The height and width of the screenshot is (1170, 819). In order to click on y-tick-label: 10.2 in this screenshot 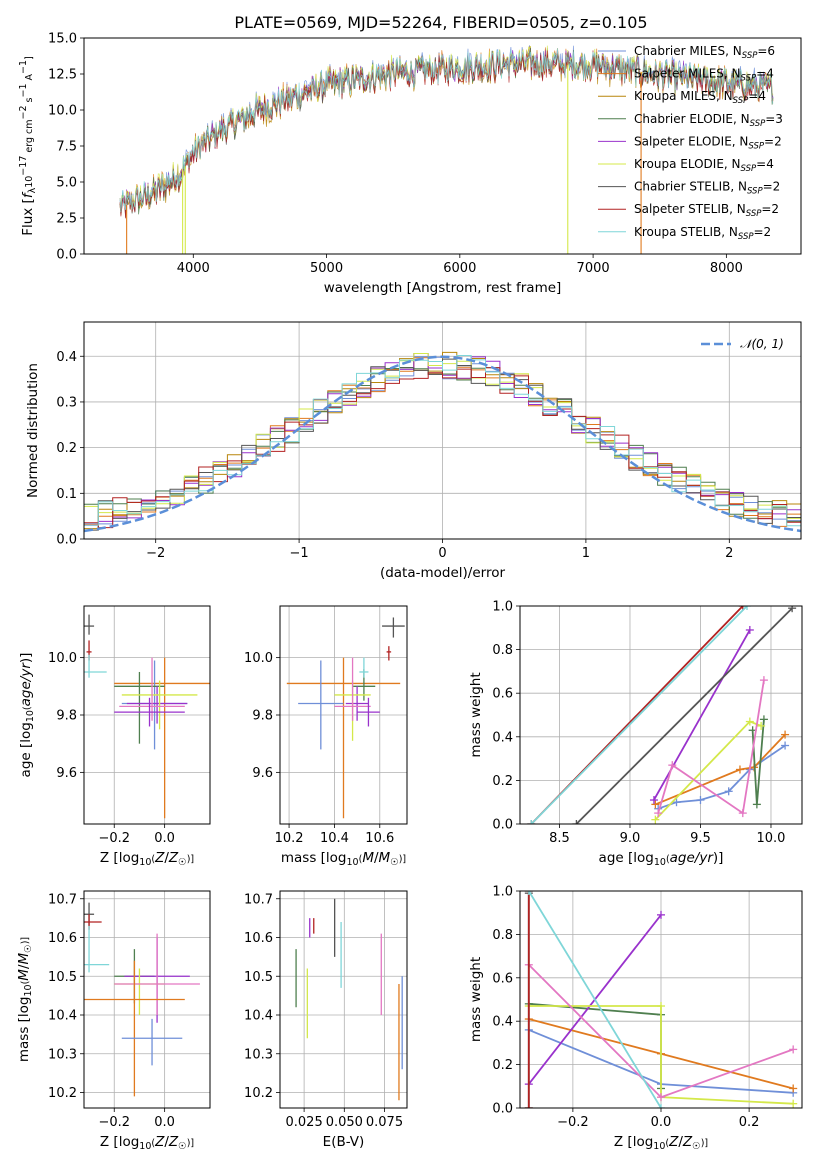, I will do `click(62, 1093)`.